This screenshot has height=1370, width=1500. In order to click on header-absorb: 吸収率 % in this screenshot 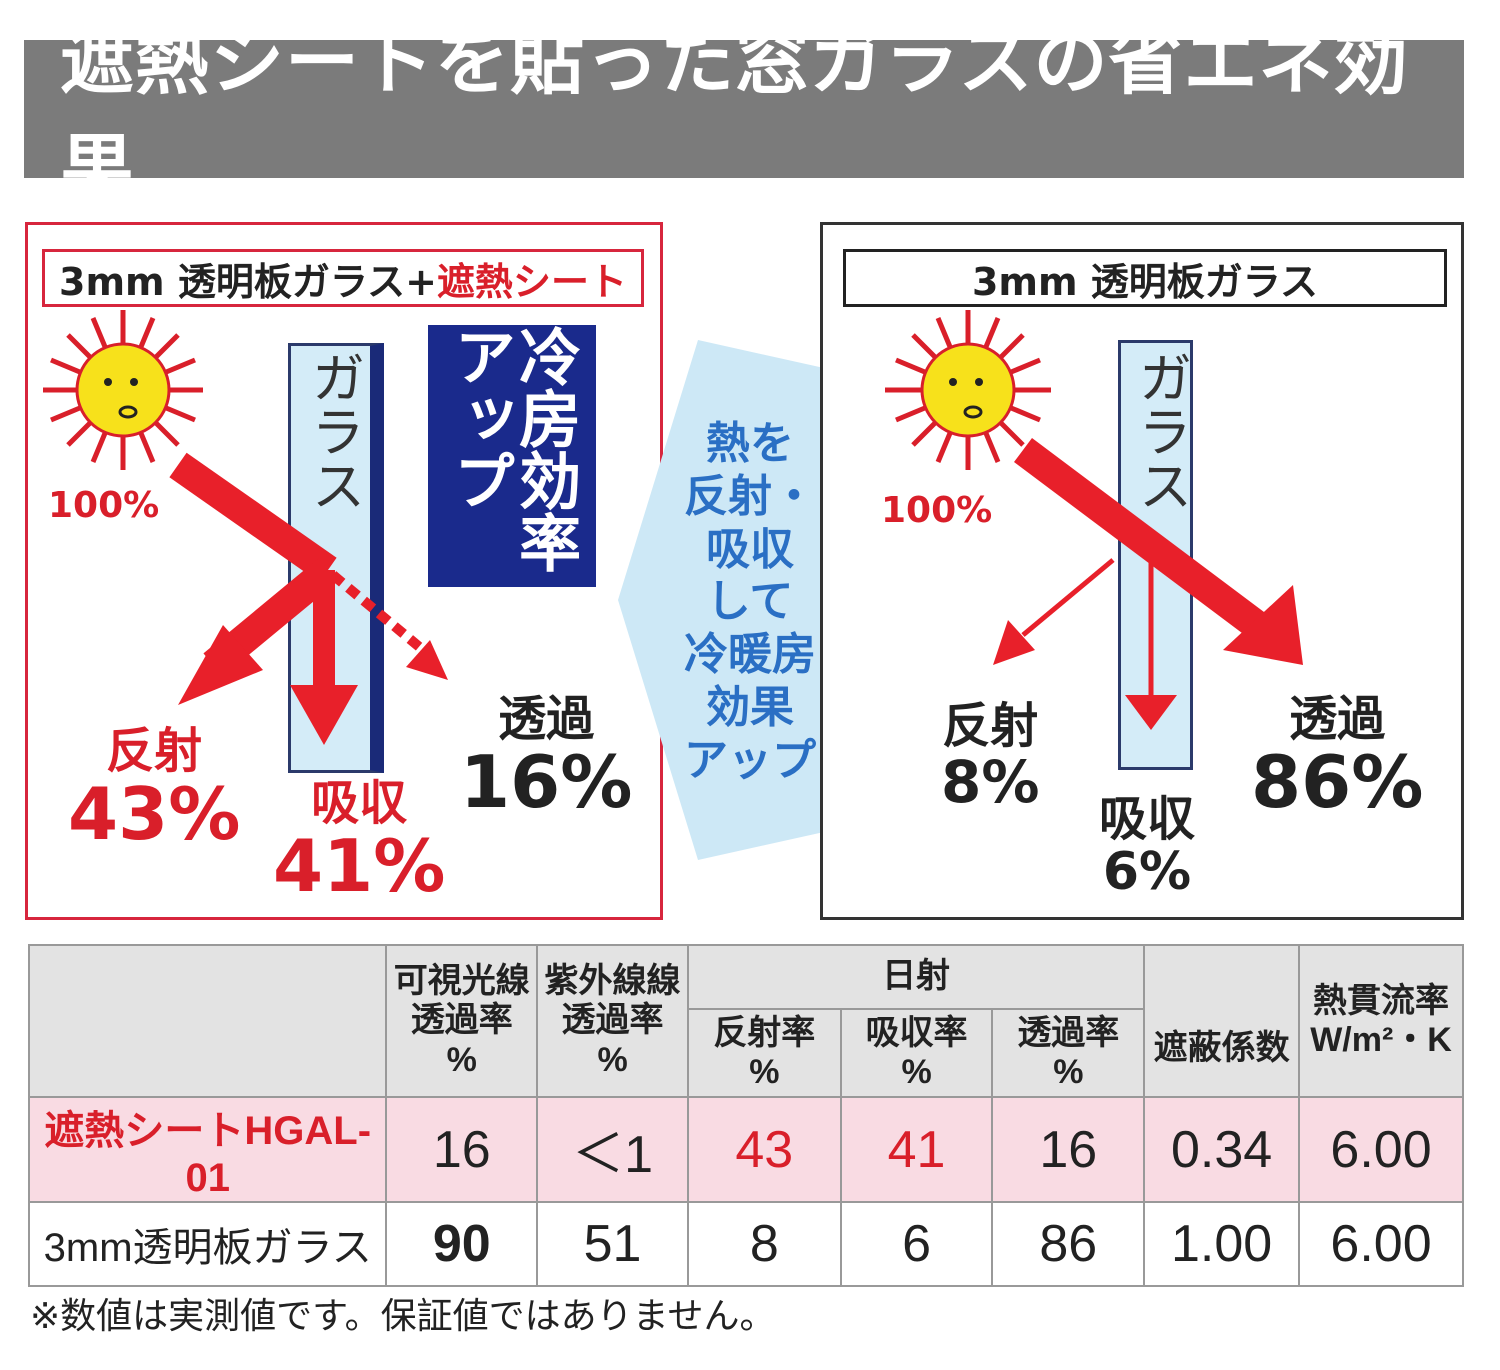, I will do `click(916, 1053)`.